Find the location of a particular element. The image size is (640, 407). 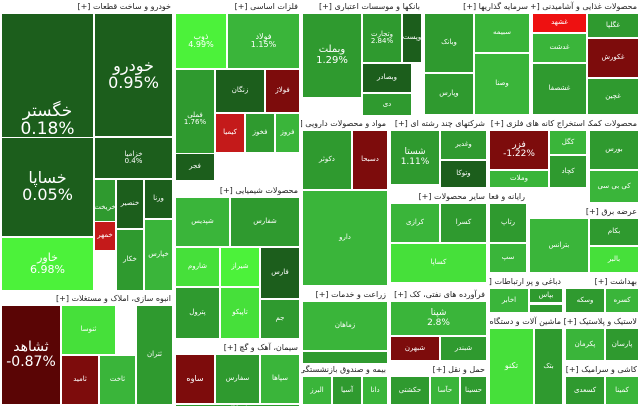

sector-header: رایانه و فعالیت های وابسته [+] is located at coordinates (508, 196).